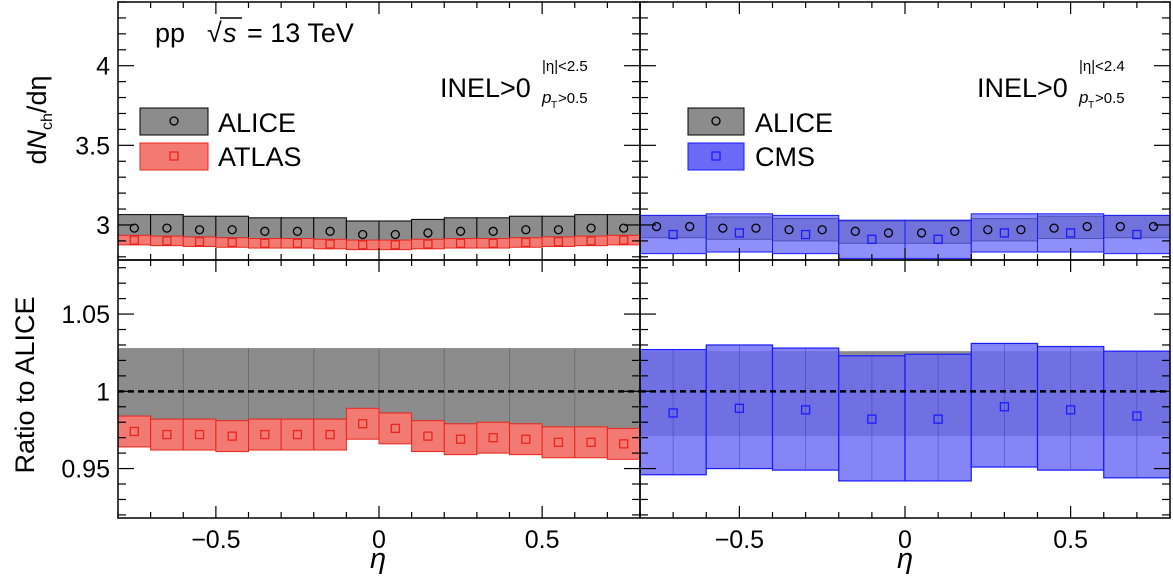 This screenshot has width=1173, height=578. What do you see at coordinates (103, 392) in the screenshot?
I see `y-tick-label: 1` at bounding box center [103, 392].